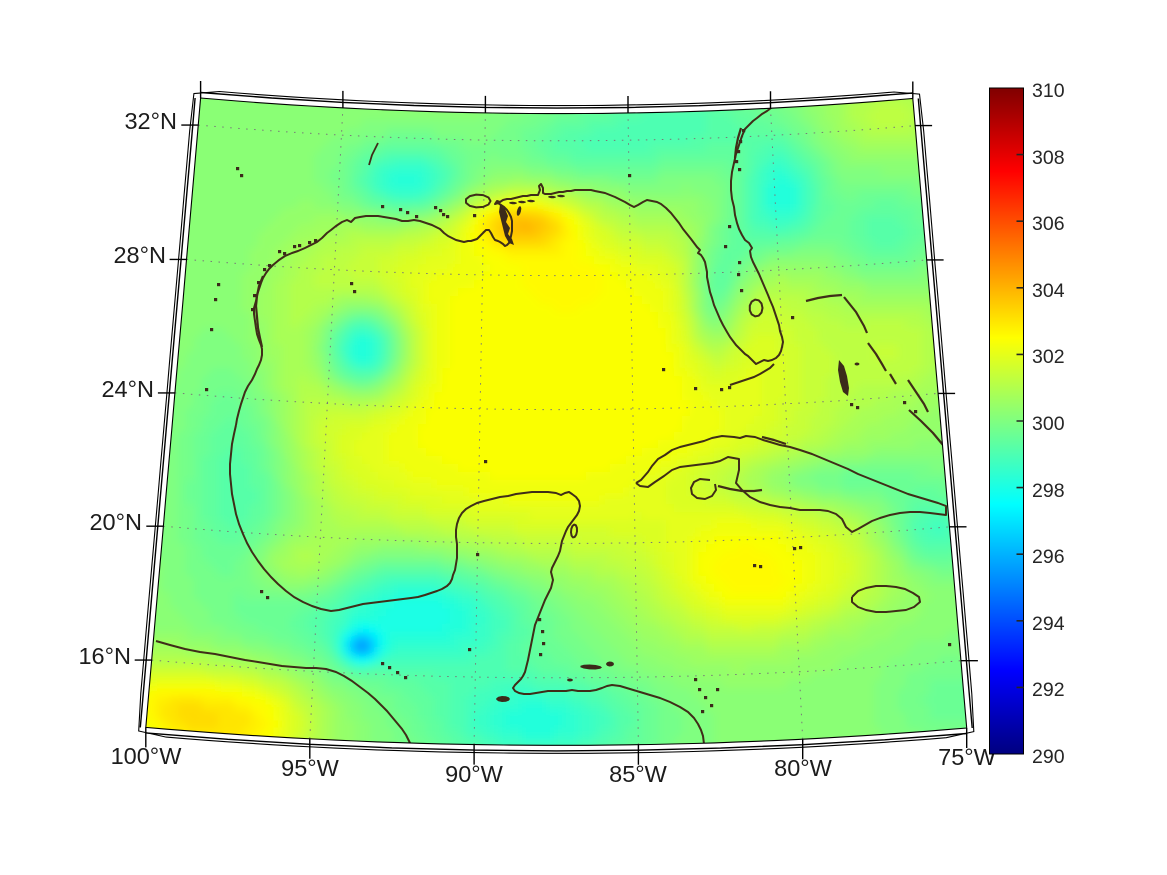 The image size is (1167, 875). Describe the element at coordinates (1048, 91) in the screenshot. I see `svg-text: 310` at that location.